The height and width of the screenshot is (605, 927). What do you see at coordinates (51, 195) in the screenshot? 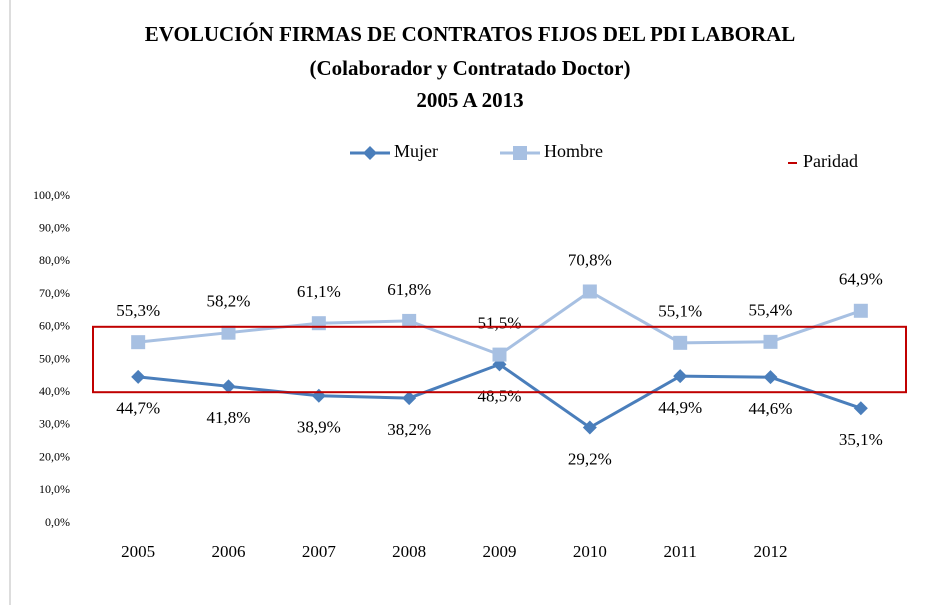
I see `y-tick-label: 100,0%` at bounding box center [51, 195].